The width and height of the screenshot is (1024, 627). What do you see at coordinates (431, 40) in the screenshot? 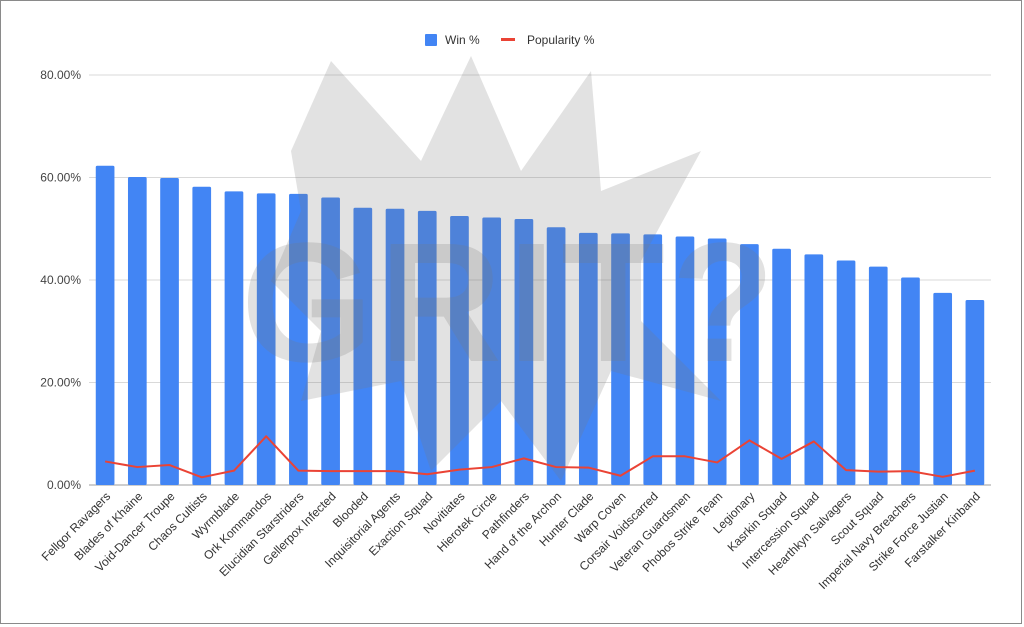
I see `legend-swatch-win` at bounding box center [431, 40].